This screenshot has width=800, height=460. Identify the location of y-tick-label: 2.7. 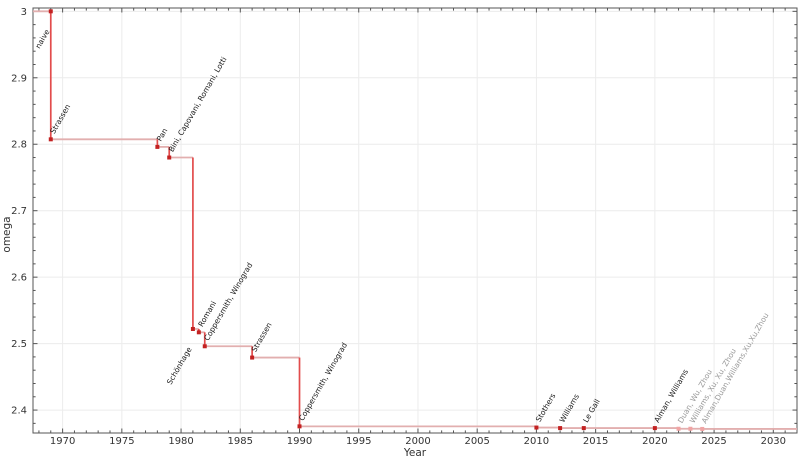
(19, 211).